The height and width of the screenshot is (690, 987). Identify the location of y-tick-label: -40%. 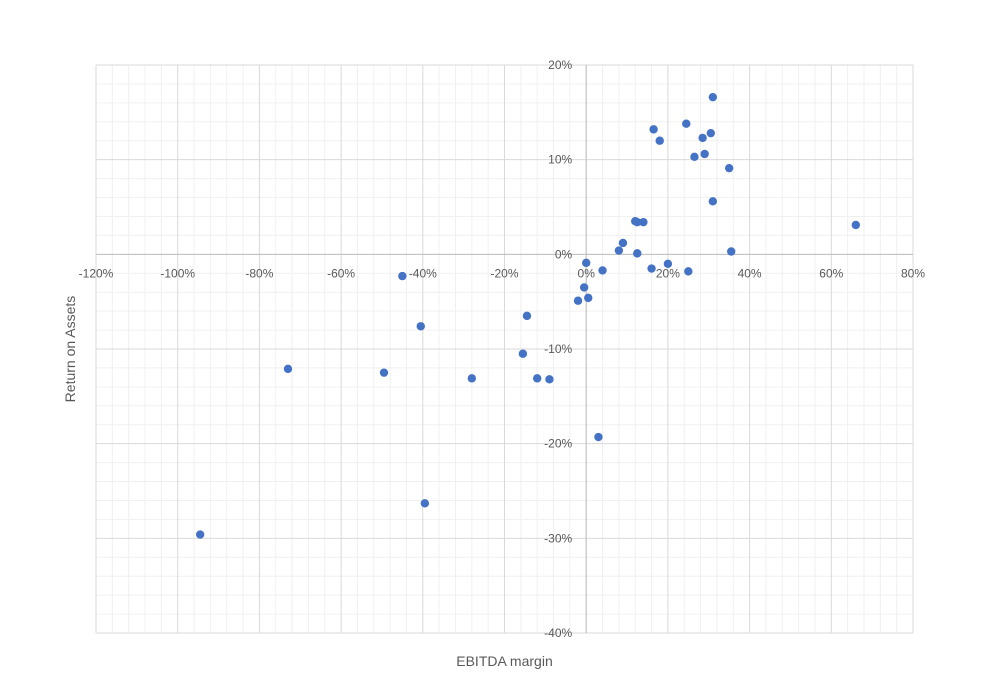
(558, 633).